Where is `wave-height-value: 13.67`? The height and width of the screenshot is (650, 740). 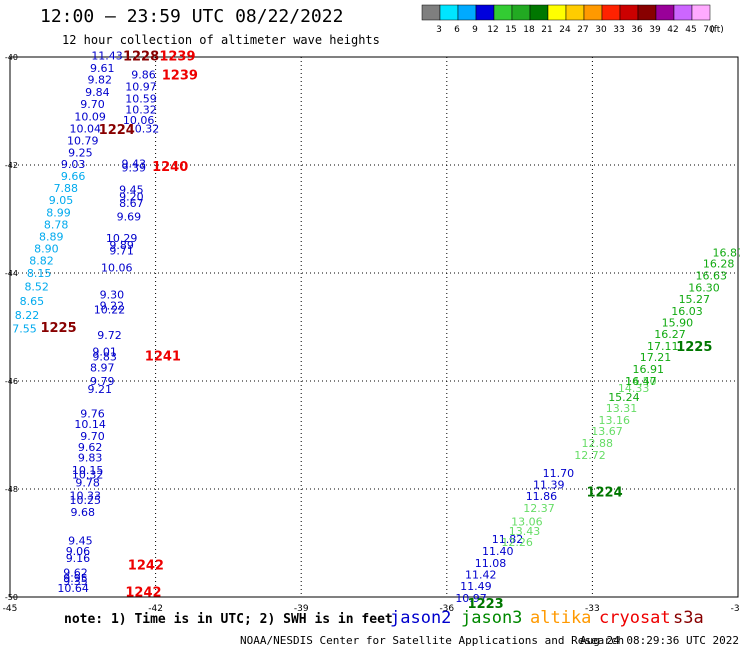
wave-height-value: 13.67 is located at coordinates (607, 431).